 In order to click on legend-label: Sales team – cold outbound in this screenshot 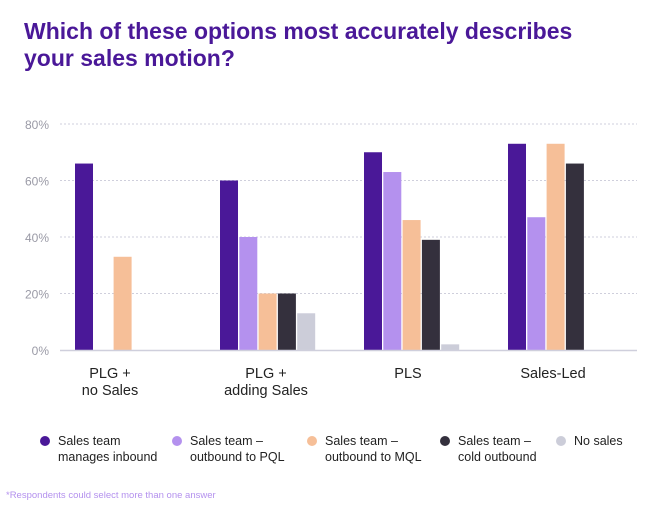, I will do `click(497, 449)`.